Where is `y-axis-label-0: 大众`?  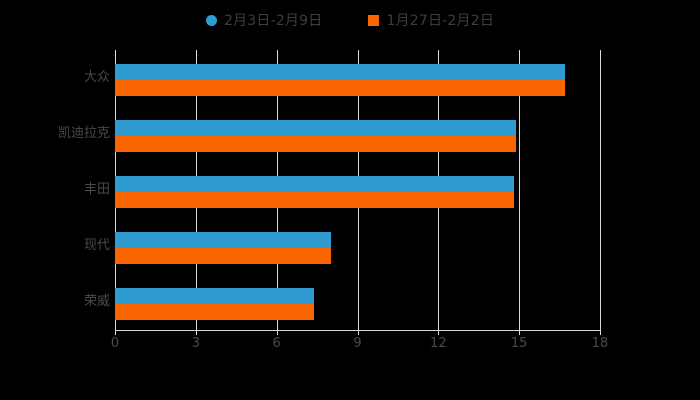
y-axis-label-0: 大众 is located at coordinates (96, 77).